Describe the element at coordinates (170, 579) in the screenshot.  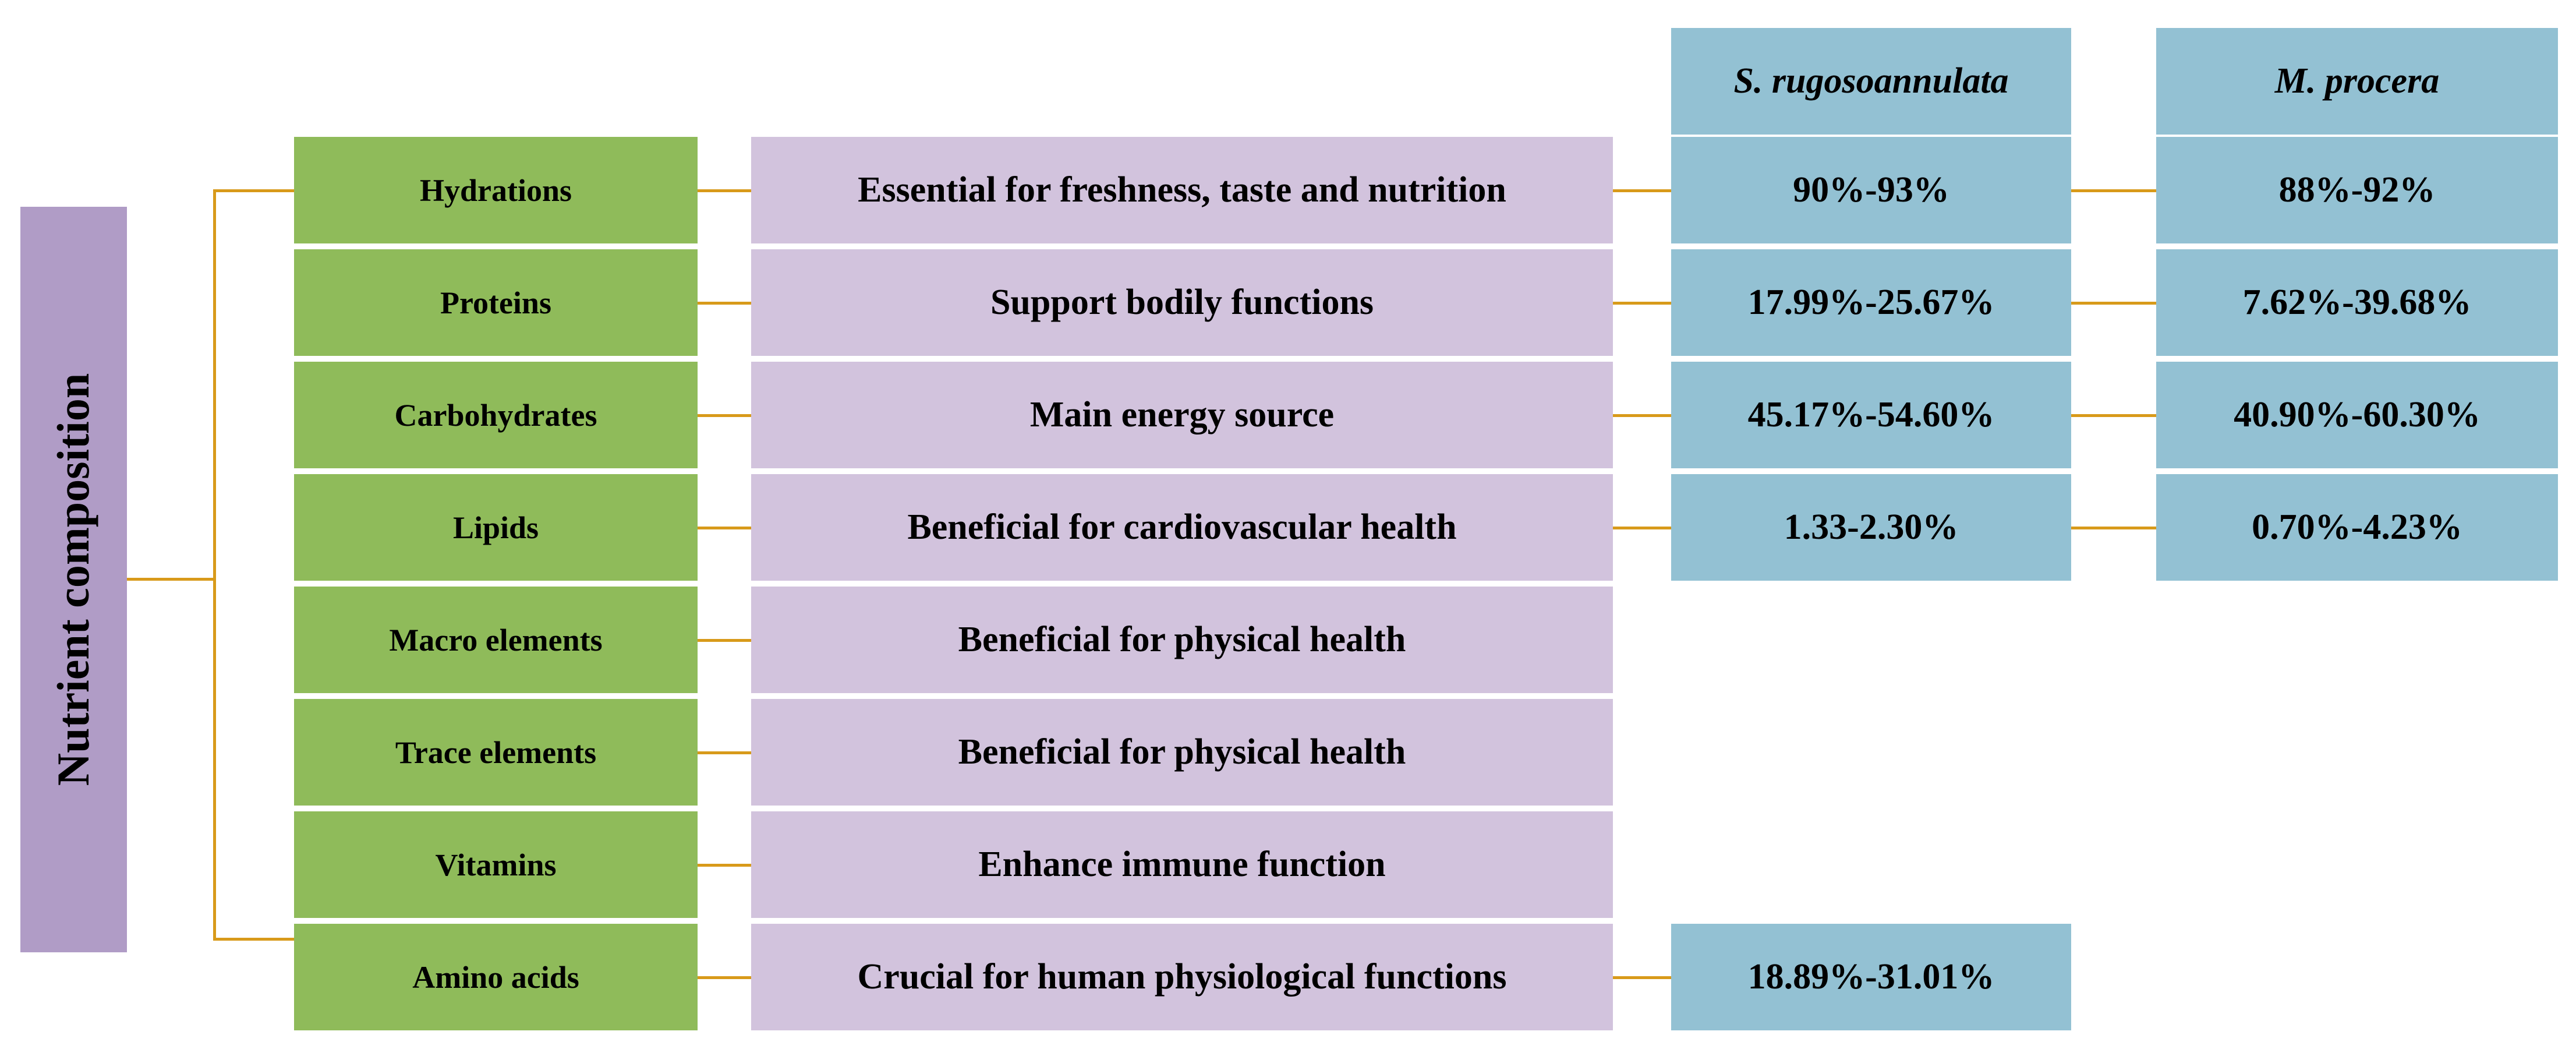
I see `root-connector` at that location.